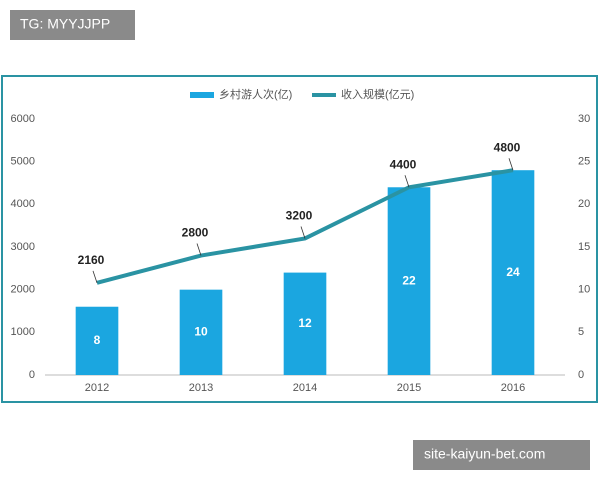 The width and height of the screenshot is (600, 480). I want to click on y2-tick-label: 0, so click(581, 375).